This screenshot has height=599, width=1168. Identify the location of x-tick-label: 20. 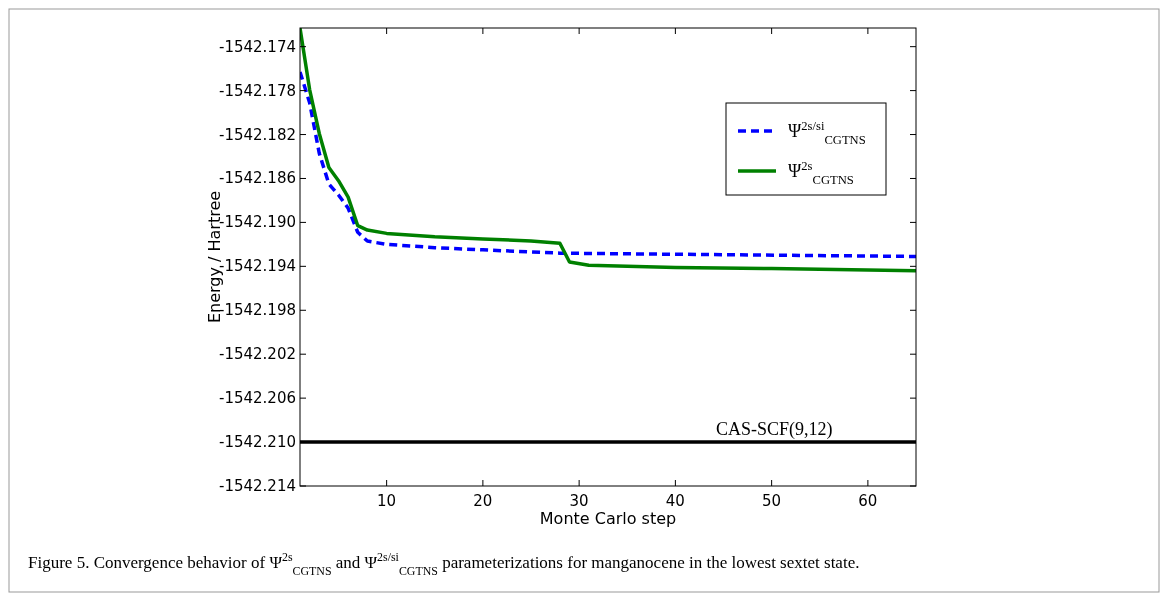
(483, 501).